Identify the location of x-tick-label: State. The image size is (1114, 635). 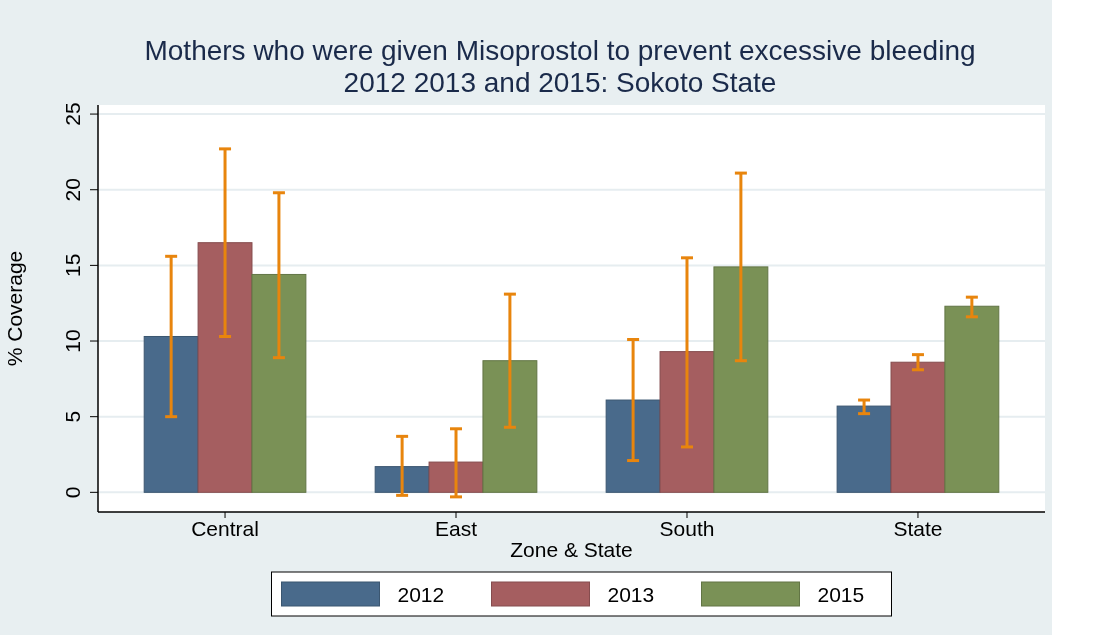
(918, 528).